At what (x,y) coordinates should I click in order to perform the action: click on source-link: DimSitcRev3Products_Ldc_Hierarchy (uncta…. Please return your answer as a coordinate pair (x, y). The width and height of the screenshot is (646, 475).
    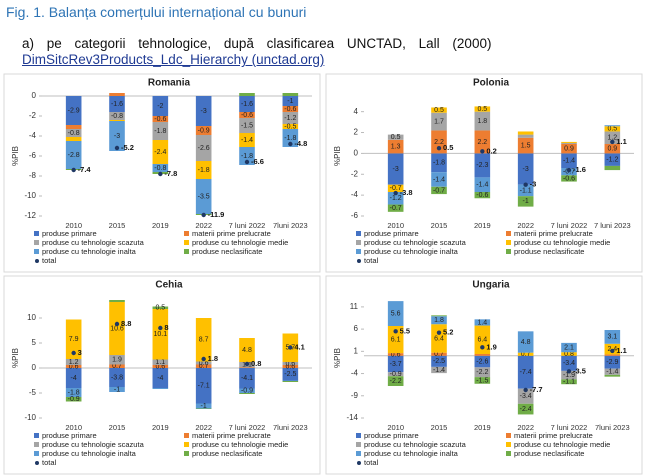
    Looking at the image, I should click on (173, 59).